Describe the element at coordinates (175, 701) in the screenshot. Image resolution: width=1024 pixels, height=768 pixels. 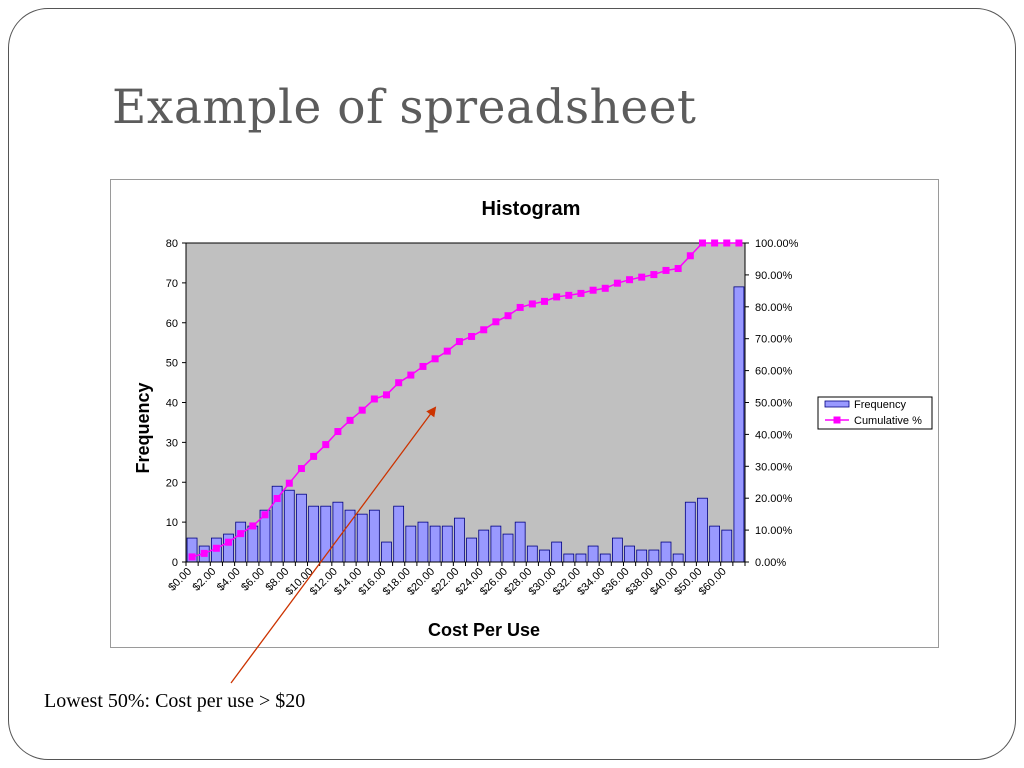
I see `annotation-text: Lowest 50%: Cost per use > $20` at that location.